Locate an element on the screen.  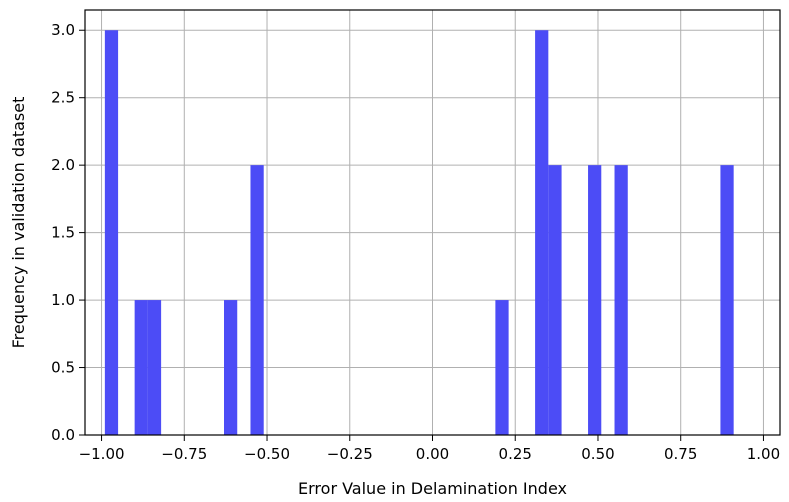
x-axis-label: Error Value in Delamination Index is located at coordinates (432, 488).